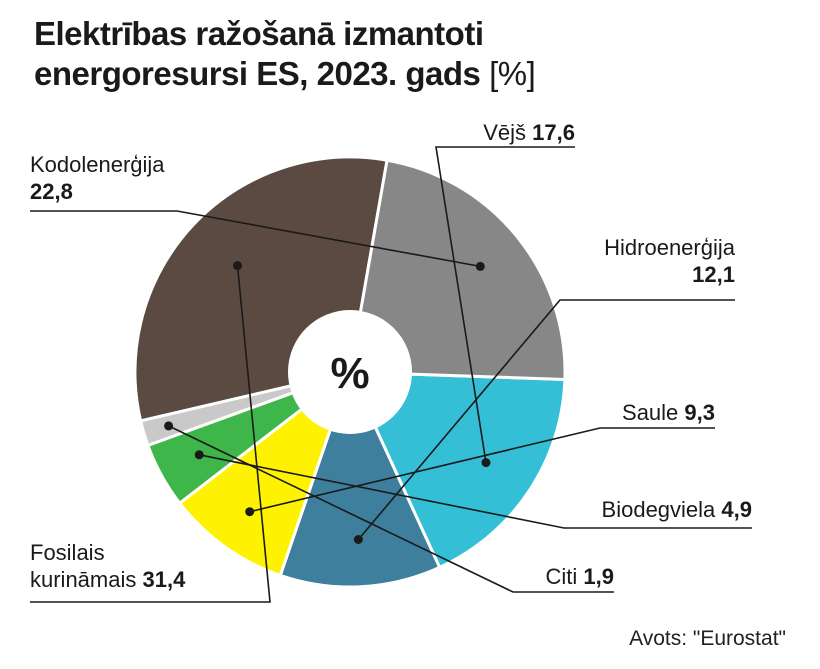  What do you see at coordinates (670, 261) in the screenshot?
I see `data-label-hidroenerģija: Hidroenerģija 12,1` at bounding box center [670, 261].